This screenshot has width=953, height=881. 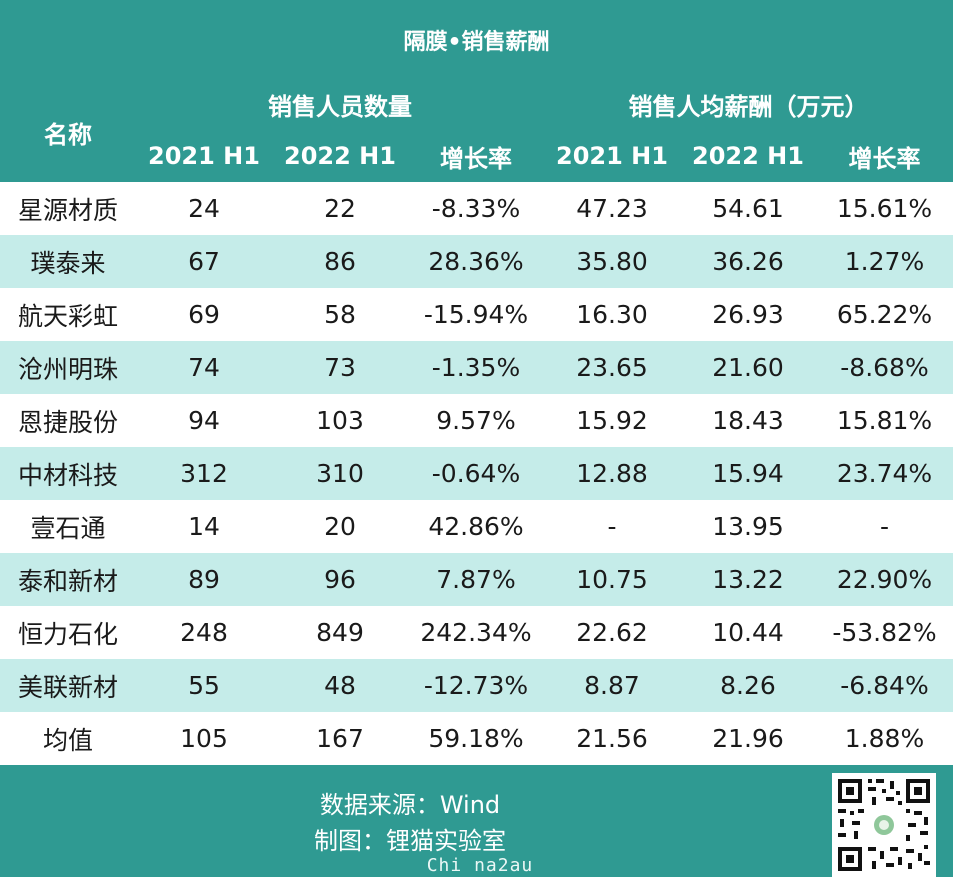 I want to click on company-name-cell: 均值, so click(x=67, y=740).